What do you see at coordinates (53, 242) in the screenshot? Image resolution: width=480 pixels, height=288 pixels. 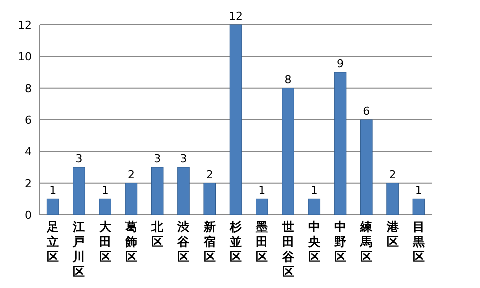 I see `x-tick-label: 足立区` at bounding box center [53, 242].